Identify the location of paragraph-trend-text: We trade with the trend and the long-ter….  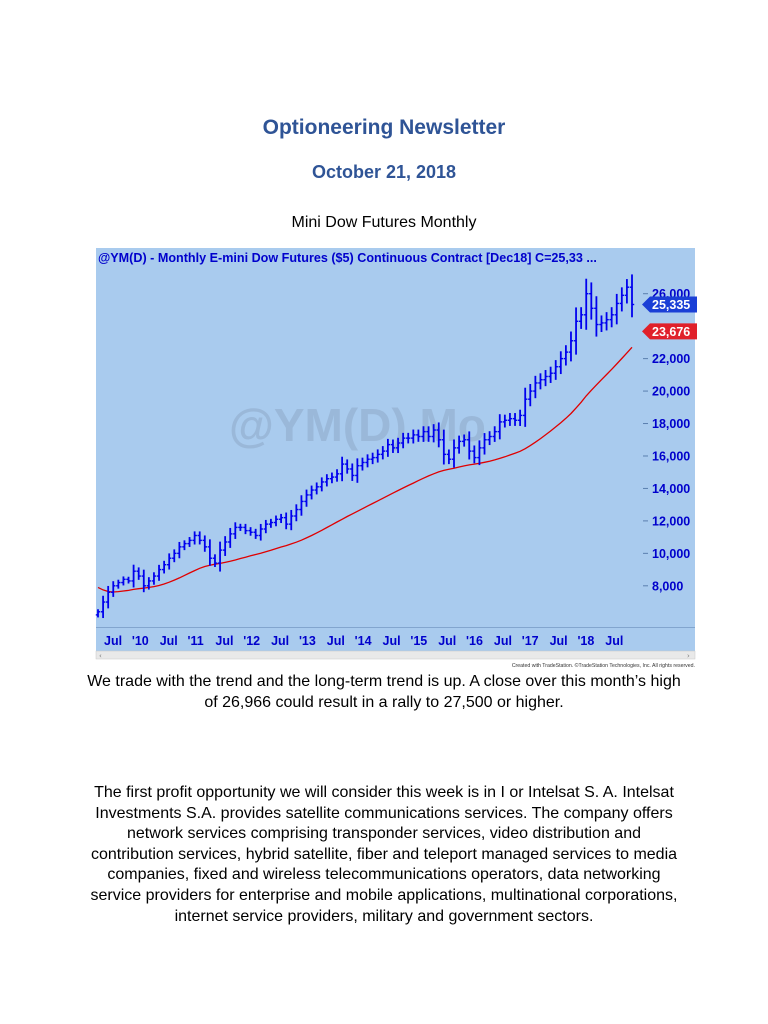
(384, 692).